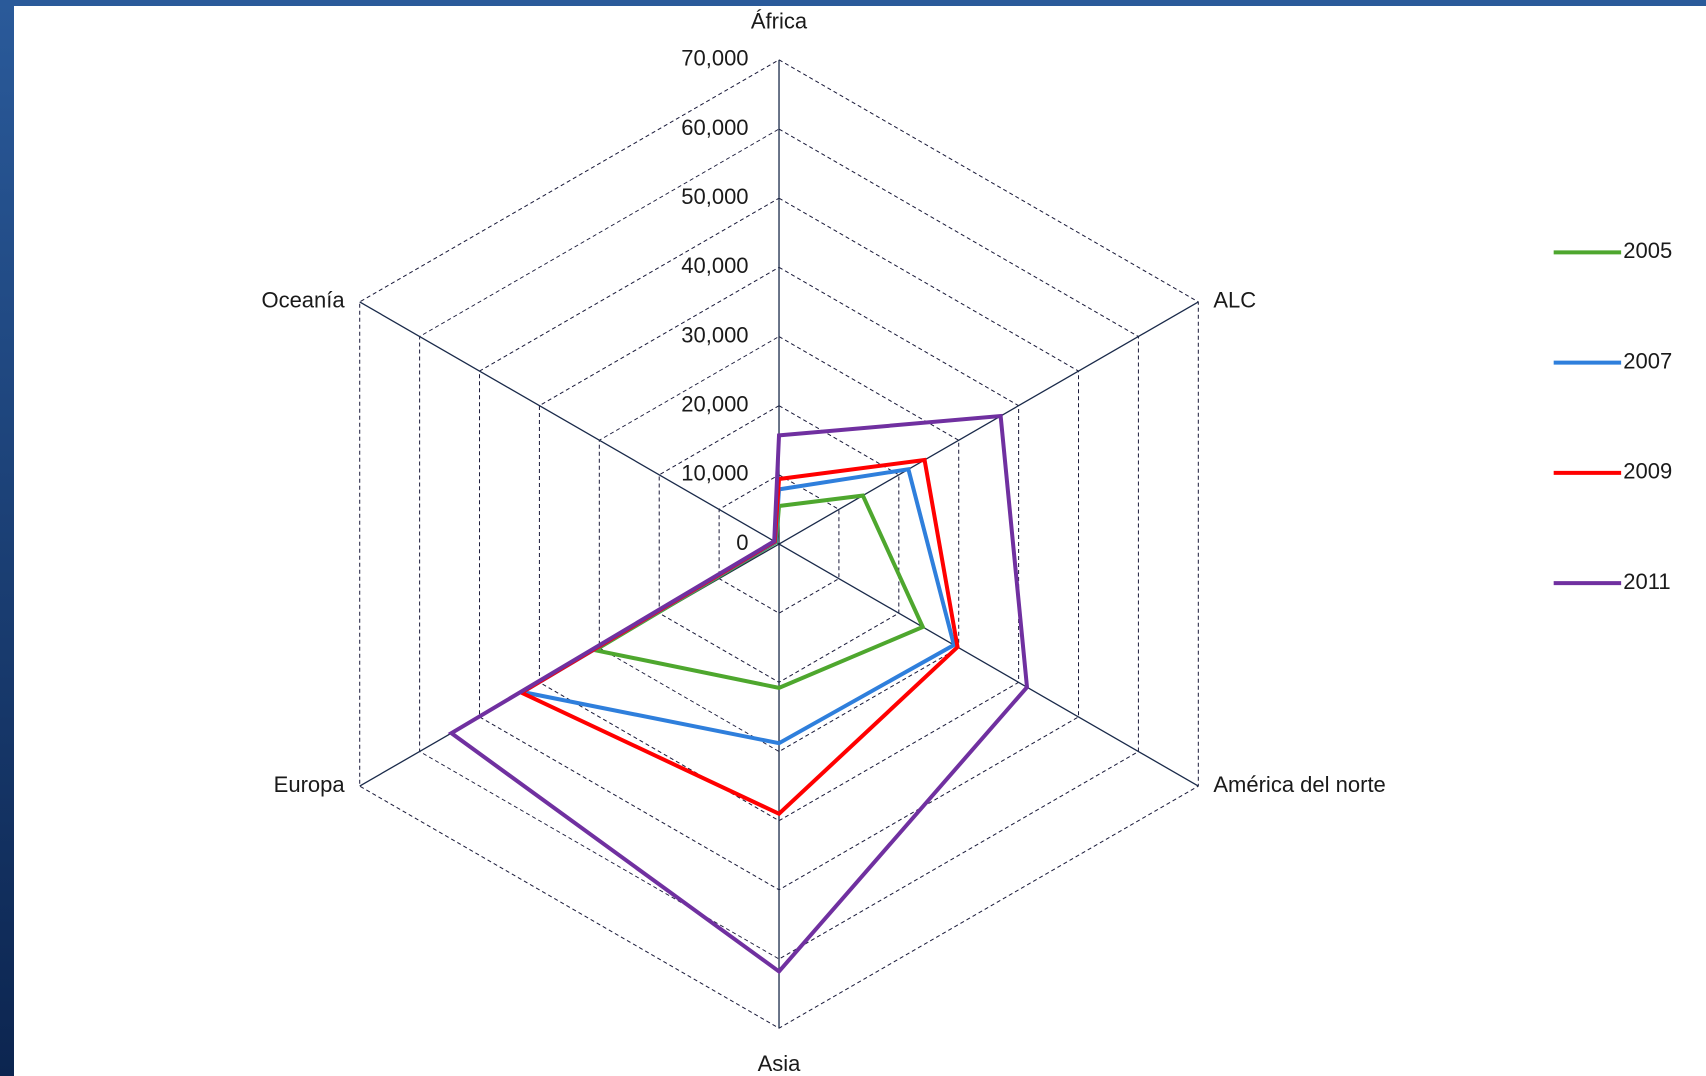 This screenshot has width=1706, height=1076. Describe the element at coordinates (714, 196) in the screenshot. I see `y-tick-label: 50,000` at that location.